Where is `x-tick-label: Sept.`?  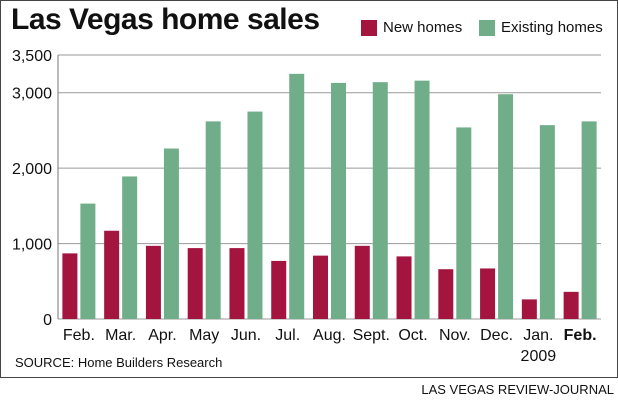 x-tick-label: Sept. is located at coordinates (371, 335).